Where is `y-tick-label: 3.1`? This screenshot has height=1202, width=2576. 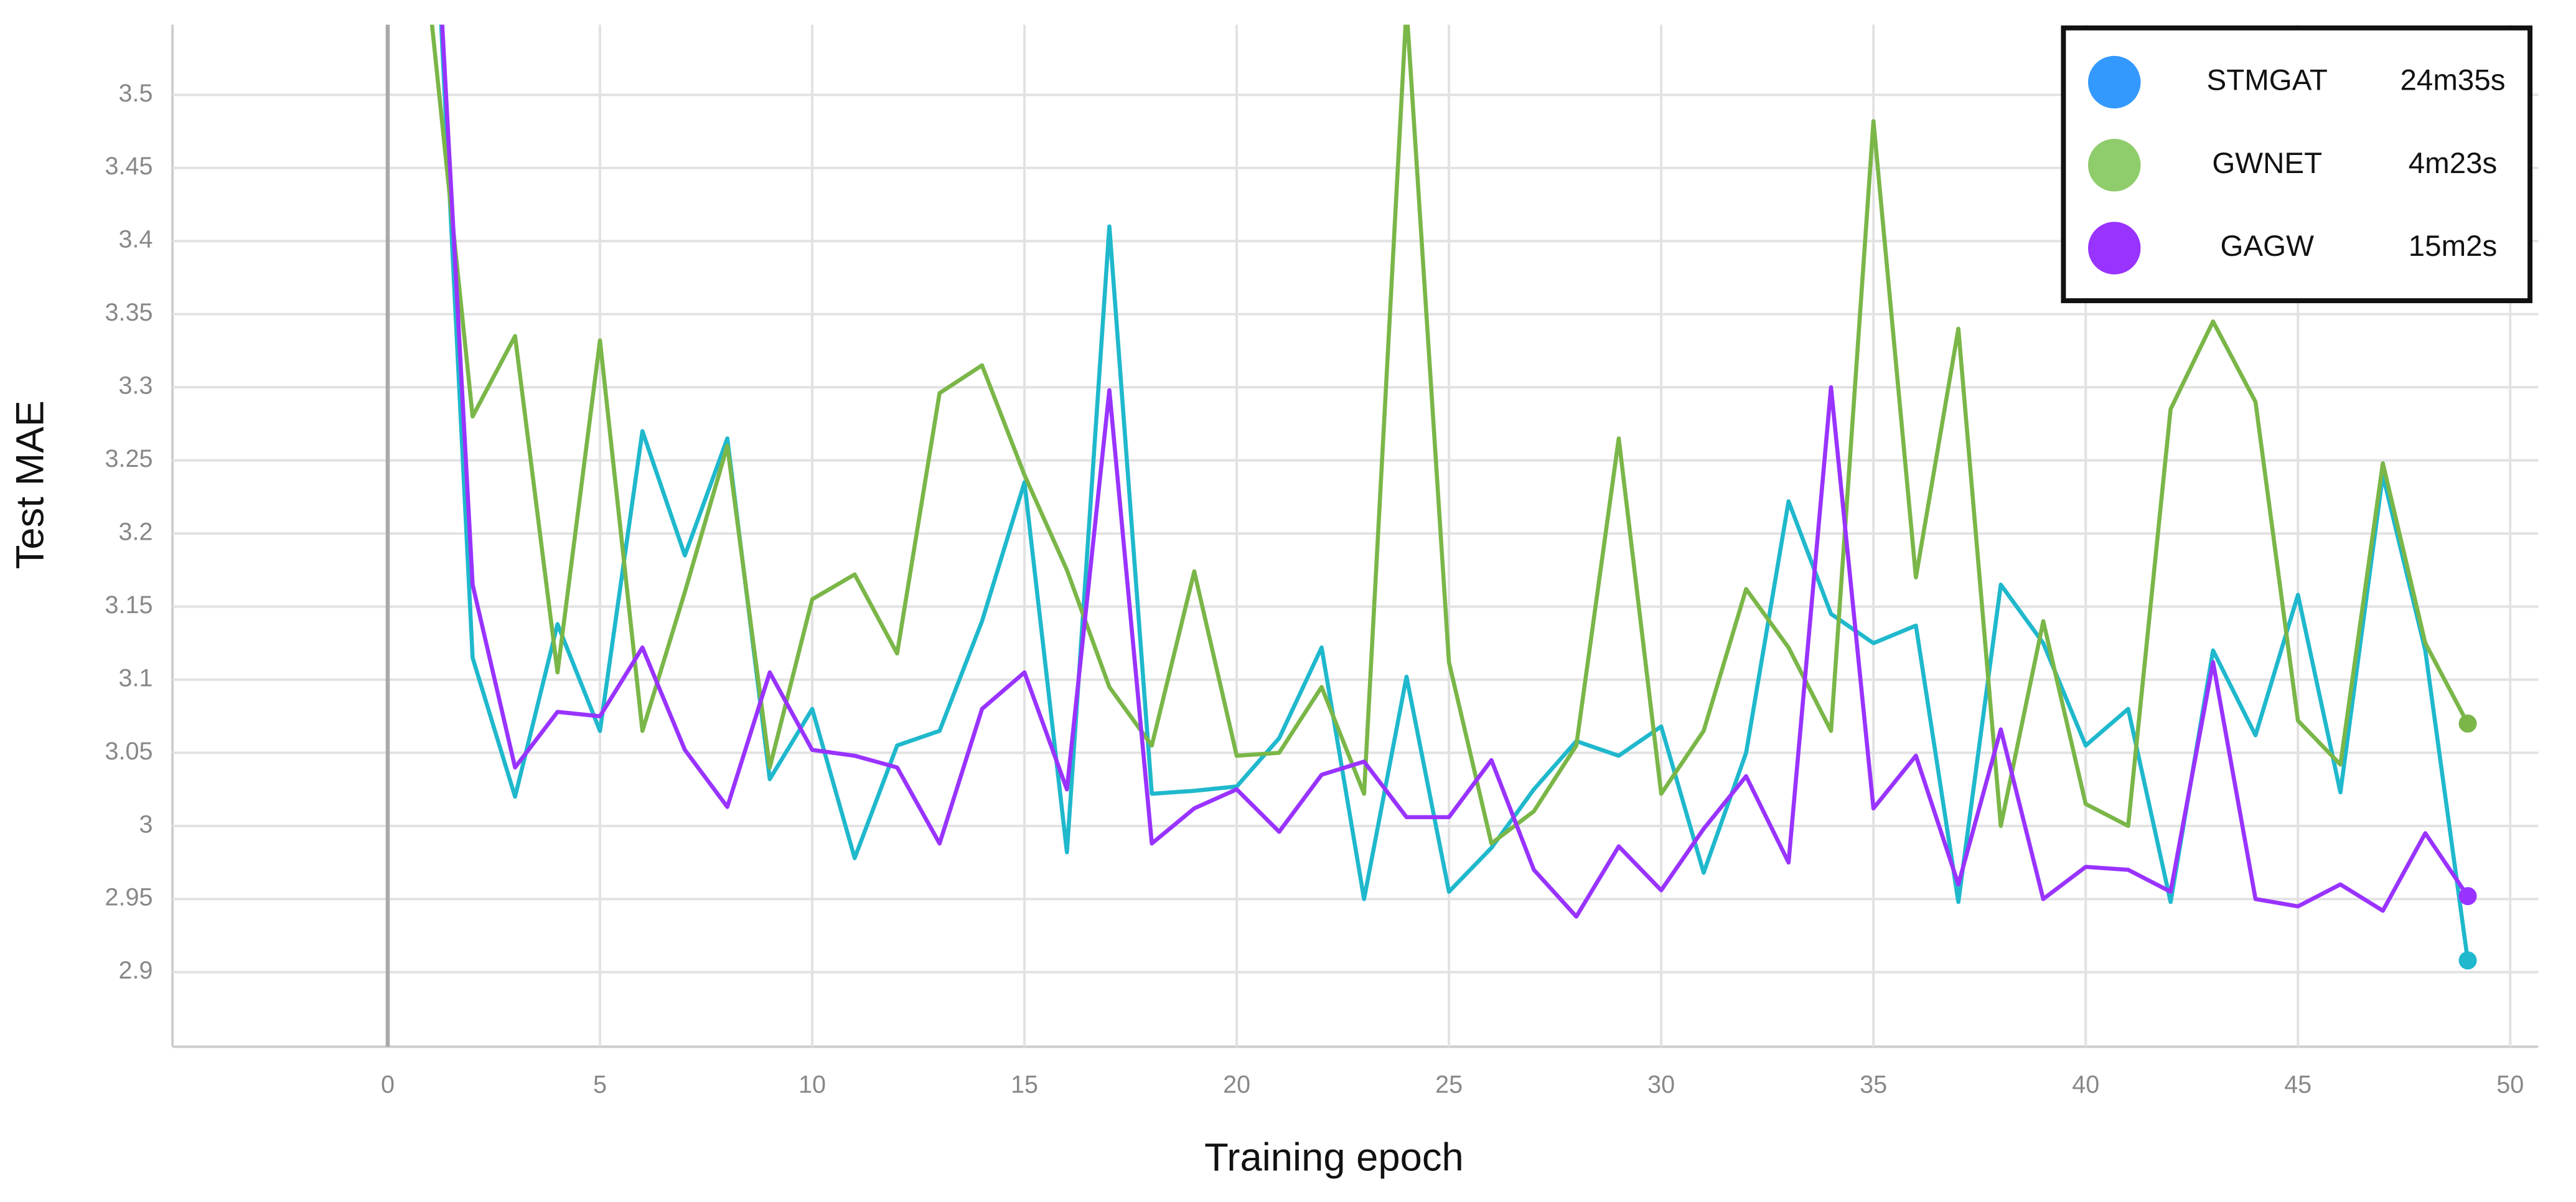
y-tick-label: 3.1 is located at coordinates (135, 678).